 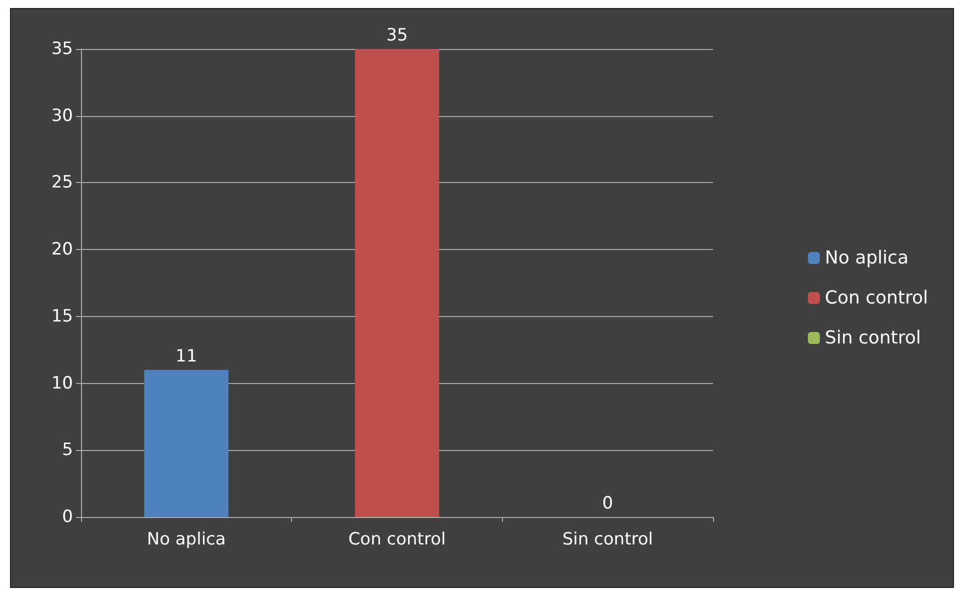 I want to click on data-label: 11, so click(x=187, y=356).